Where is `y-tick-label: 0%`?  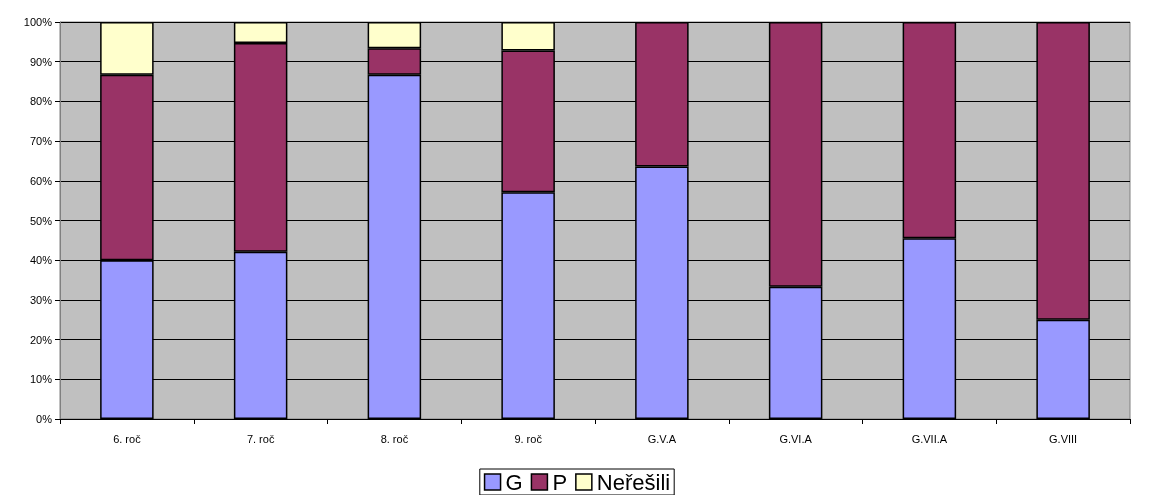 y-tick-label: 0% is located at coordinates (44, 419).